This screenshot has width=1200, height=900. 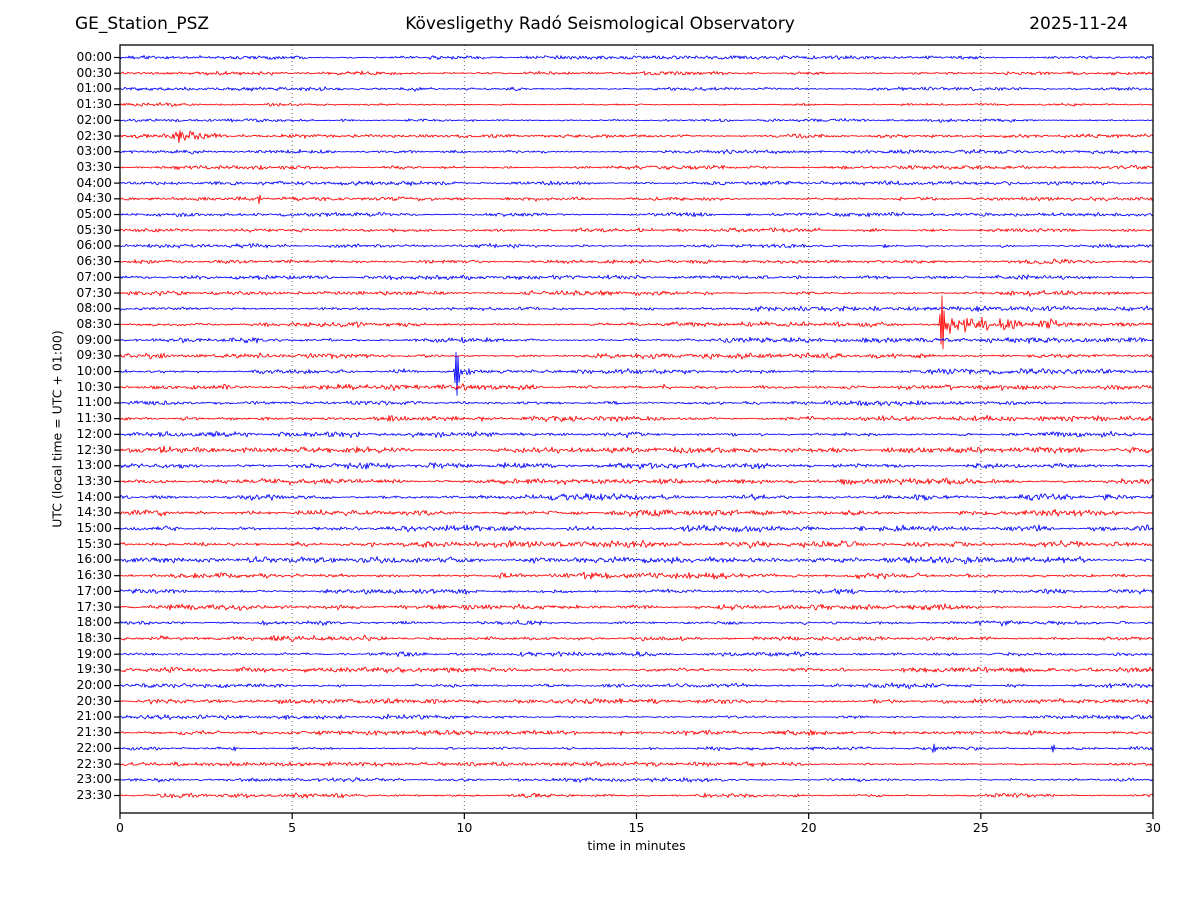 What do you see at coordinates (94, 637) in the screenshot?
I see `y-tick-label: 18:30` at bounding box center [94, 637].